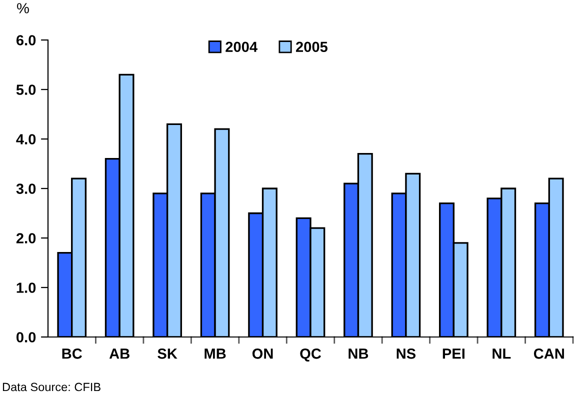 This screenshot has width=581, height=400. What do you see at coordinates (26, 287) in the screenshot?
I see `y-tick-label: 1.0` at bounding box center [26, 287].